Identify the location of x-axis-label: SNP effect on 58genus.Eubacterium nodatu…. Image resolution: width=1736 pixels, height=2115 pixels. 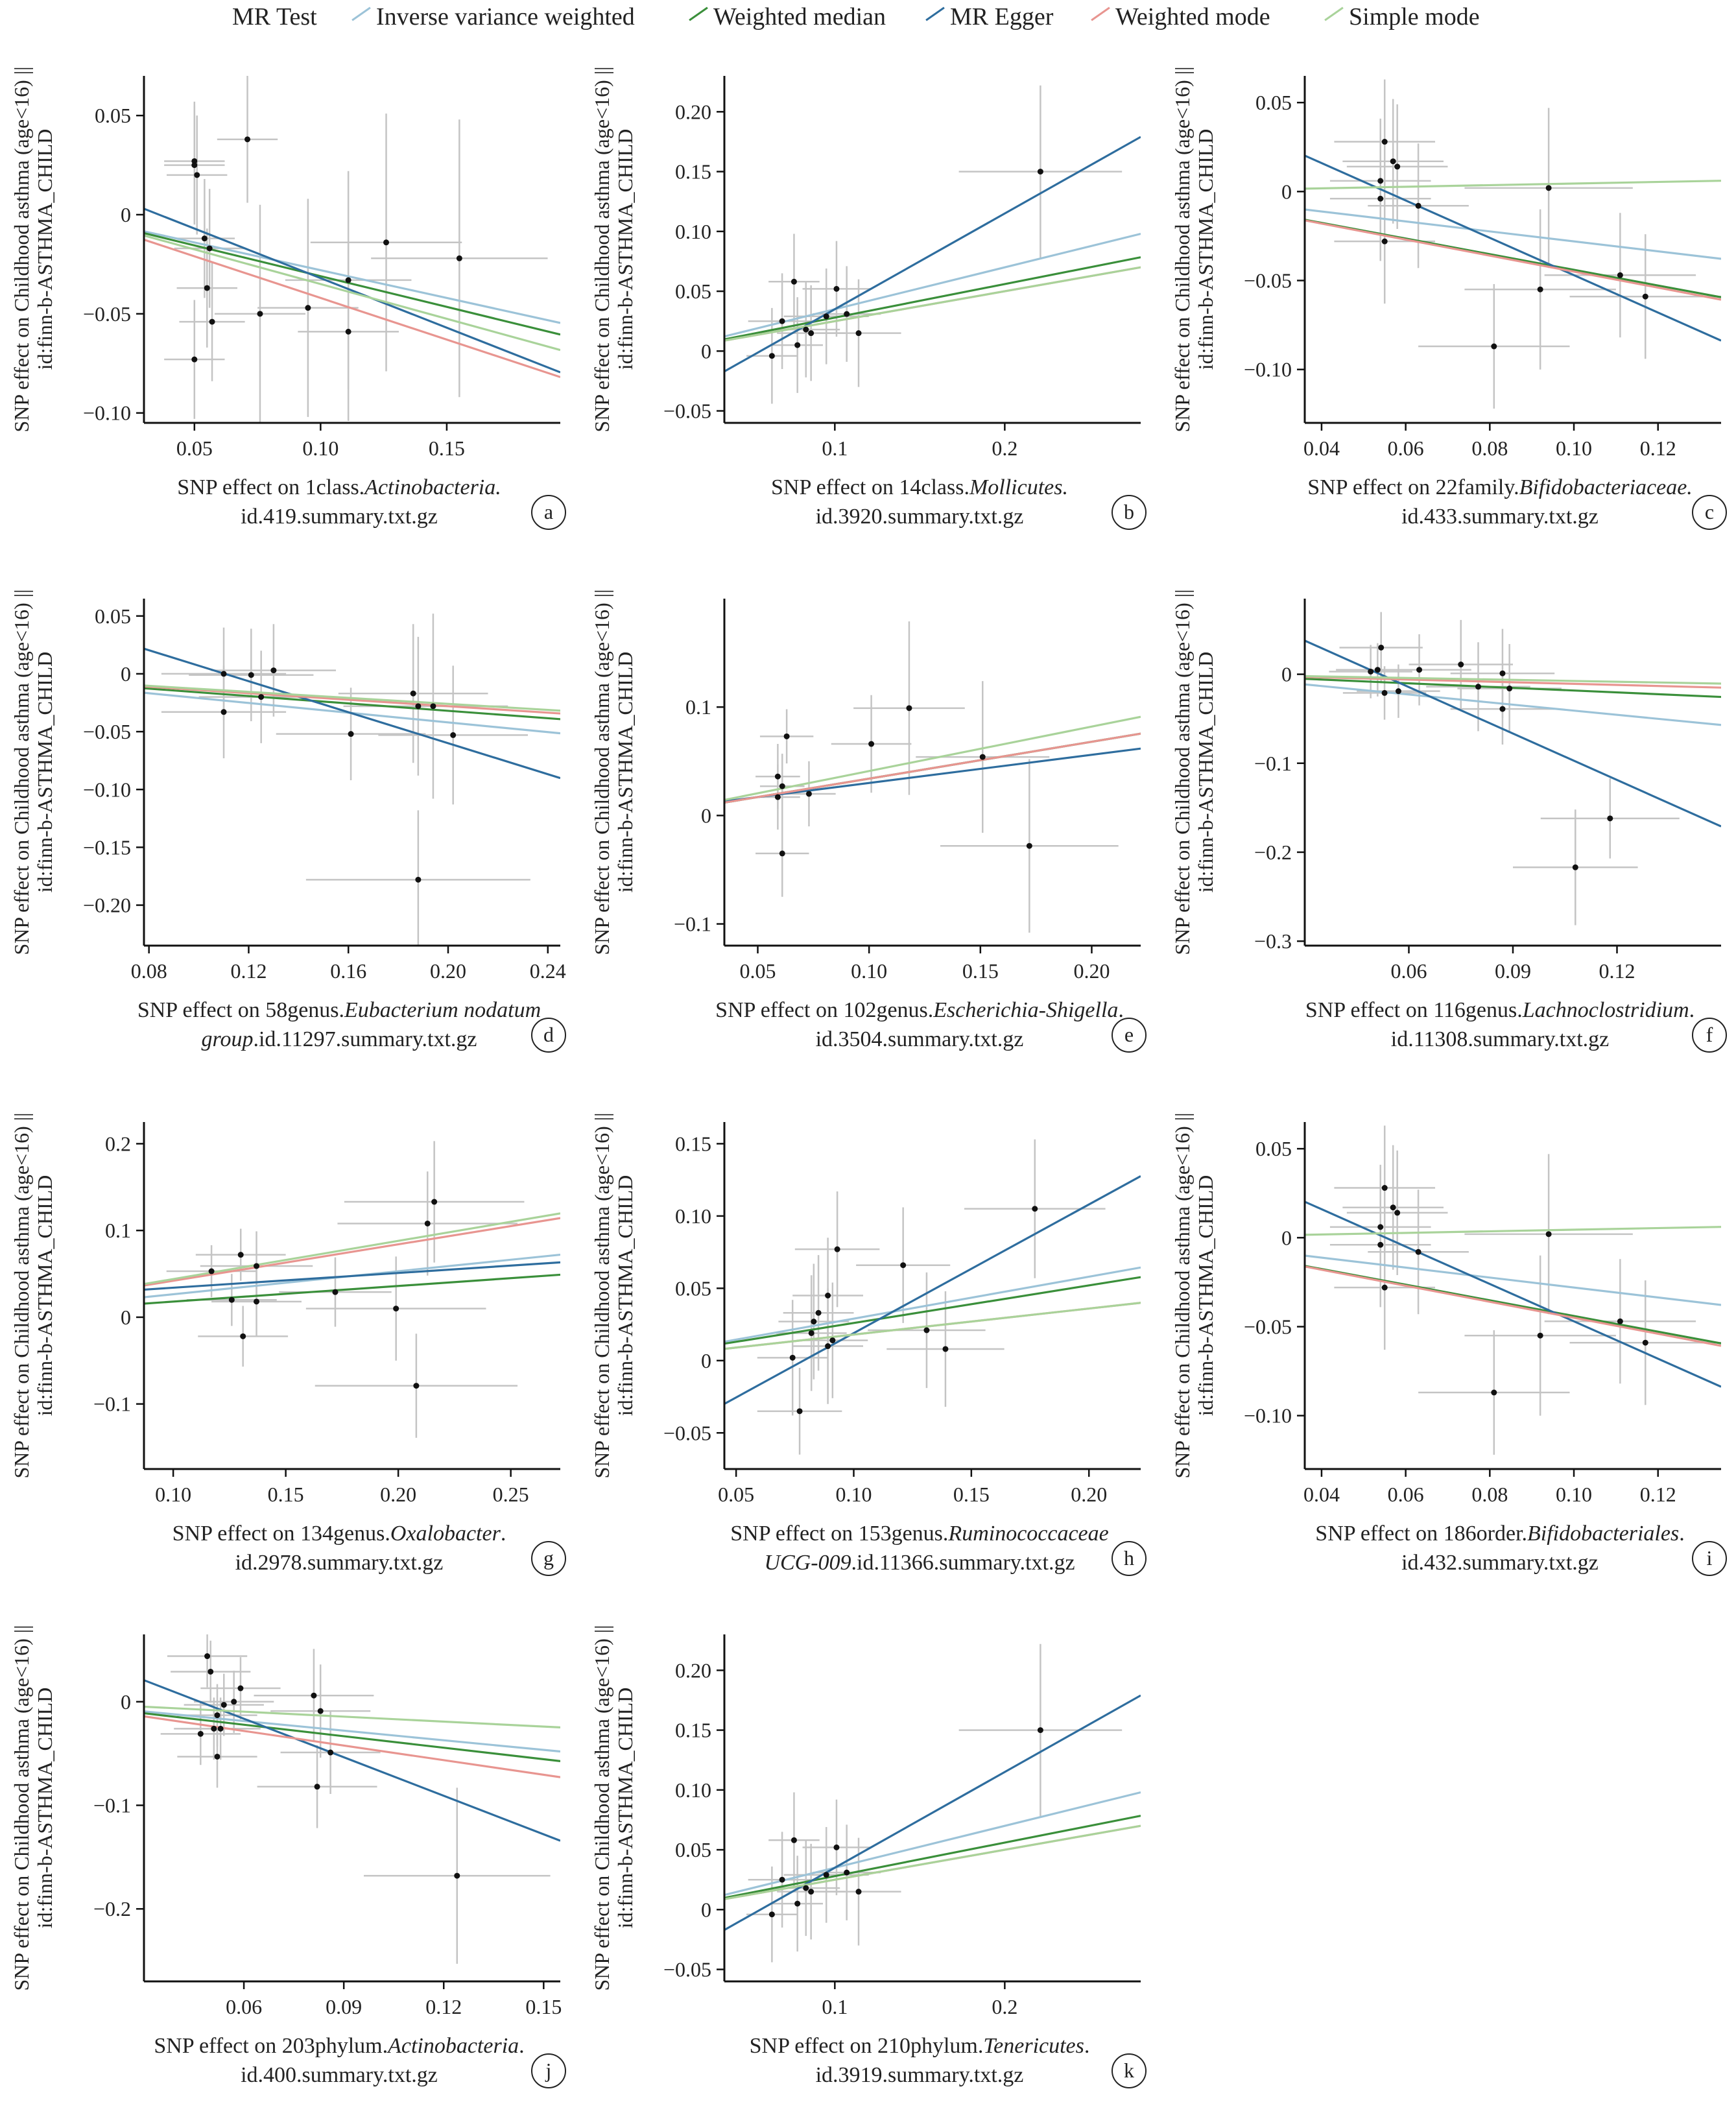
(339, 1010).